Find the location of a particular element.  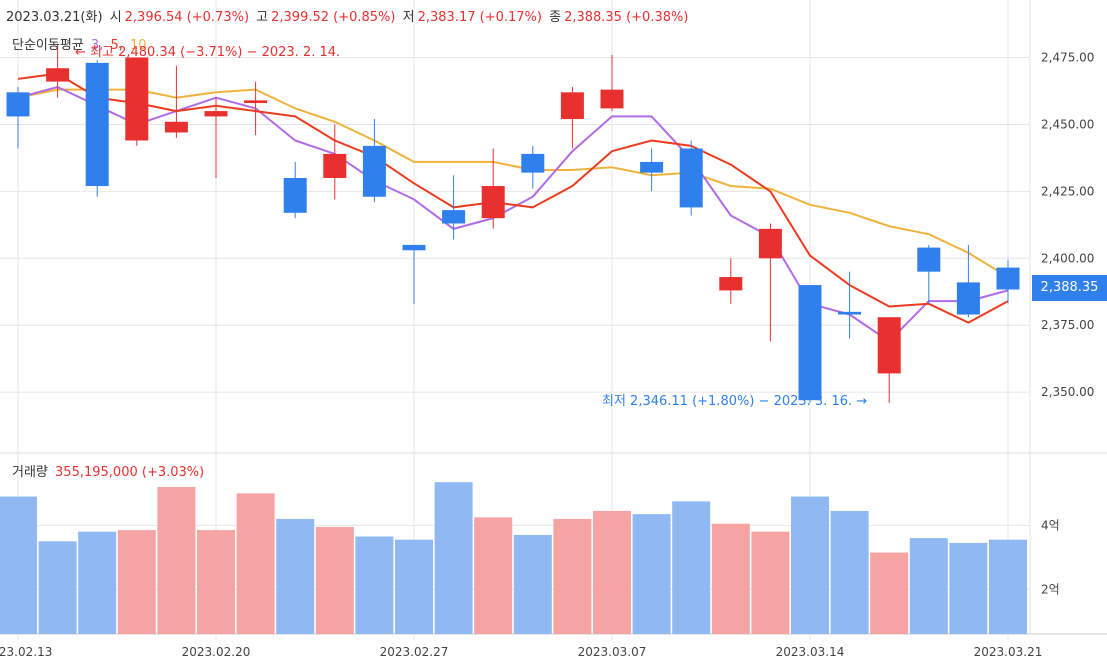

x-tick-label: 2023.03.14 is located at coordinates (810, 652).